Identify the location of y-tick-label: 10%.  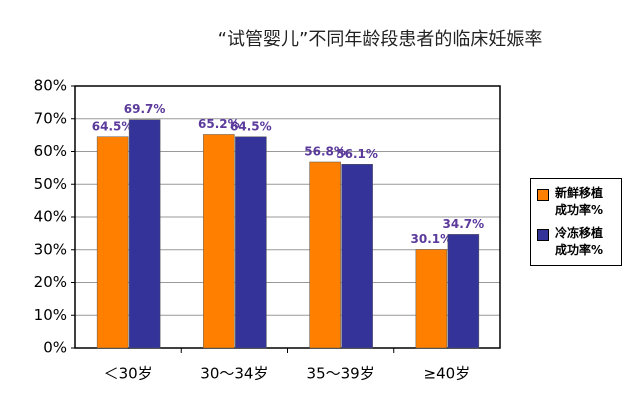
(50, 315).